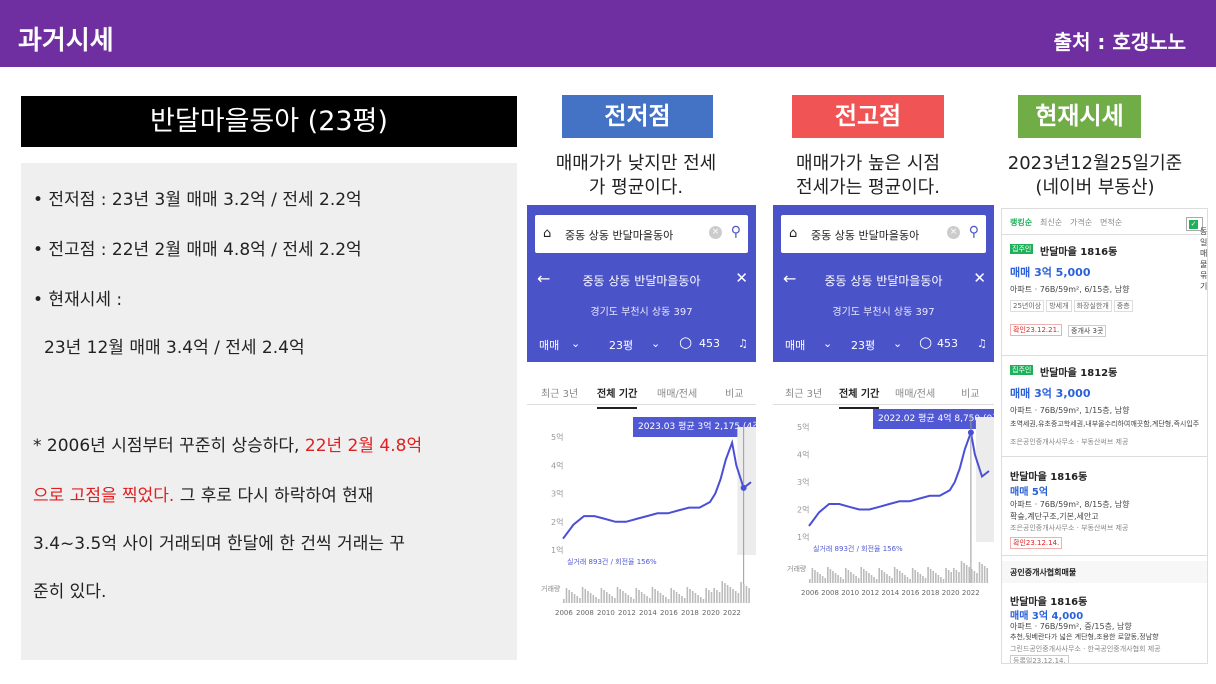 Image resolution: width=1216 pixels, height=684 pixels. What do you see at coordinates (1049, 602) in the screenshot?
I see `listing-name: 반달마을 1816동` at bounding box center [1049, 602].